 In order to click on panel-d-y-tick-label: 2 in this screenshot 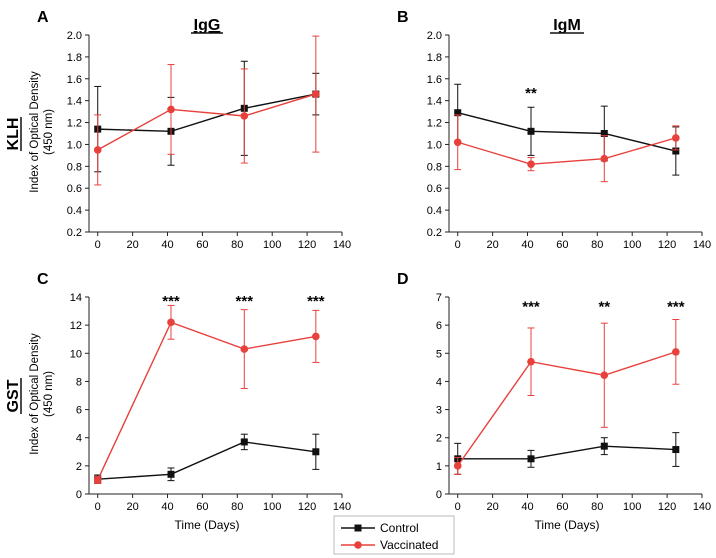, I will do `click(439, 439)`.